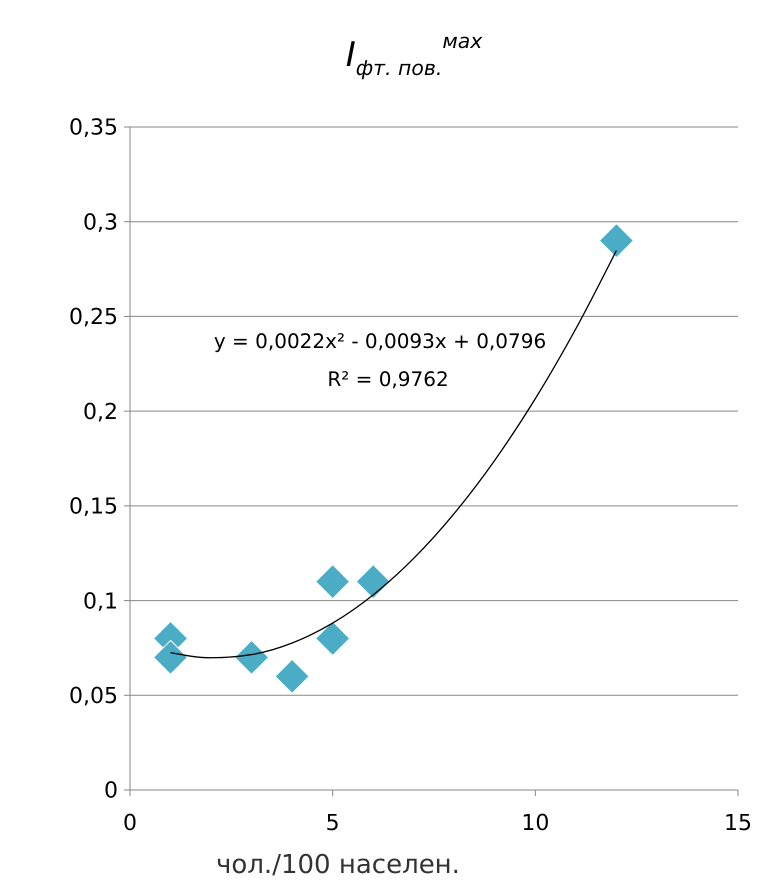 The image size is (777, 896). What do you see at coordinates (738, 823) in the screenshot?
I see `x-tick-label: 15` at bounding box center [738, 823].